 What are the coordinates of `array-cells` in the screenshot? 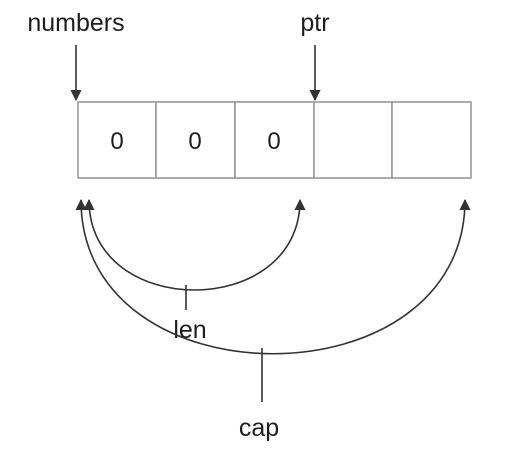 It's located at (274, 140).